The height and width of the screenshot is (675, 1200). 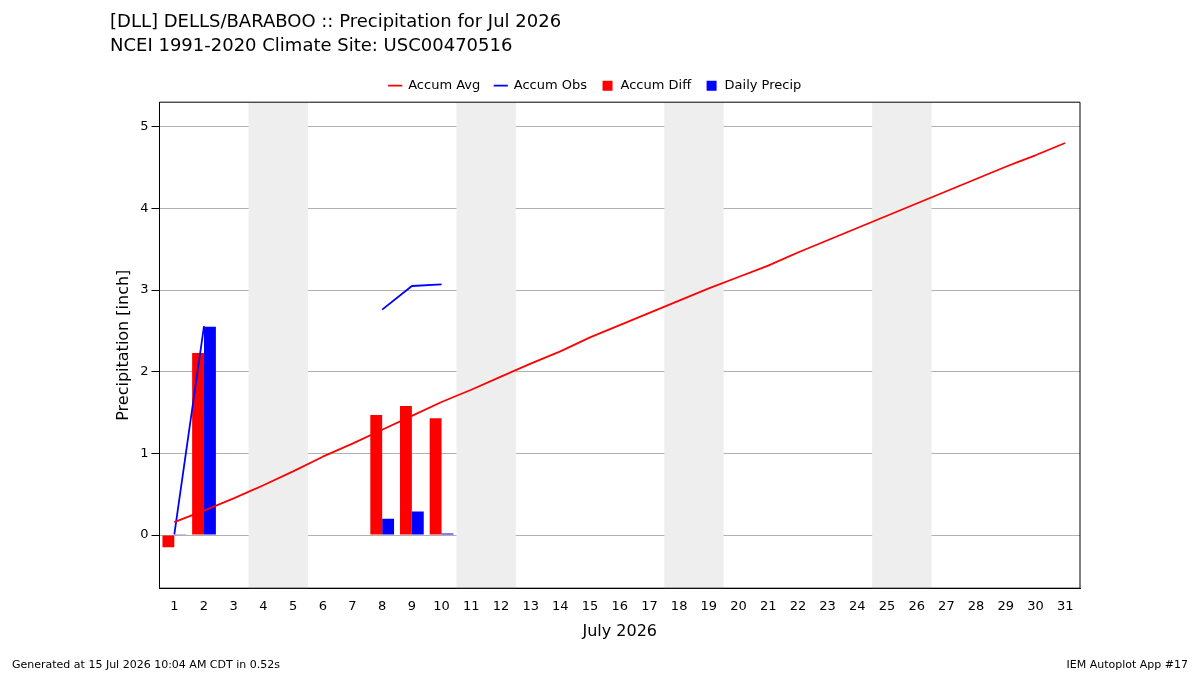 What do you see at coordinates (336, 21) in the screenshot?
I see `chart-title: [DLL] DELLS/BARABOO :: Precipitation for Jul 2026` at bounding box center [336, 21].